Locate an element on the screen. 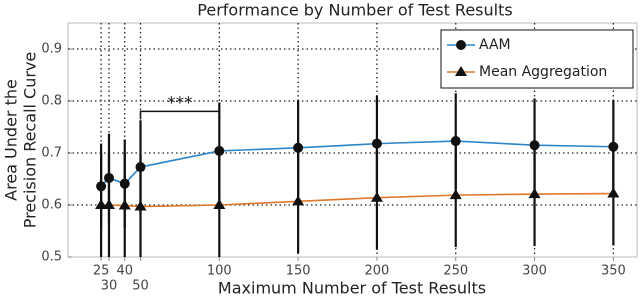 Image resolution: width=640 pixels, height=298 pixels. legend-label: Mean Aggregation is located at coordinates (543, 72).